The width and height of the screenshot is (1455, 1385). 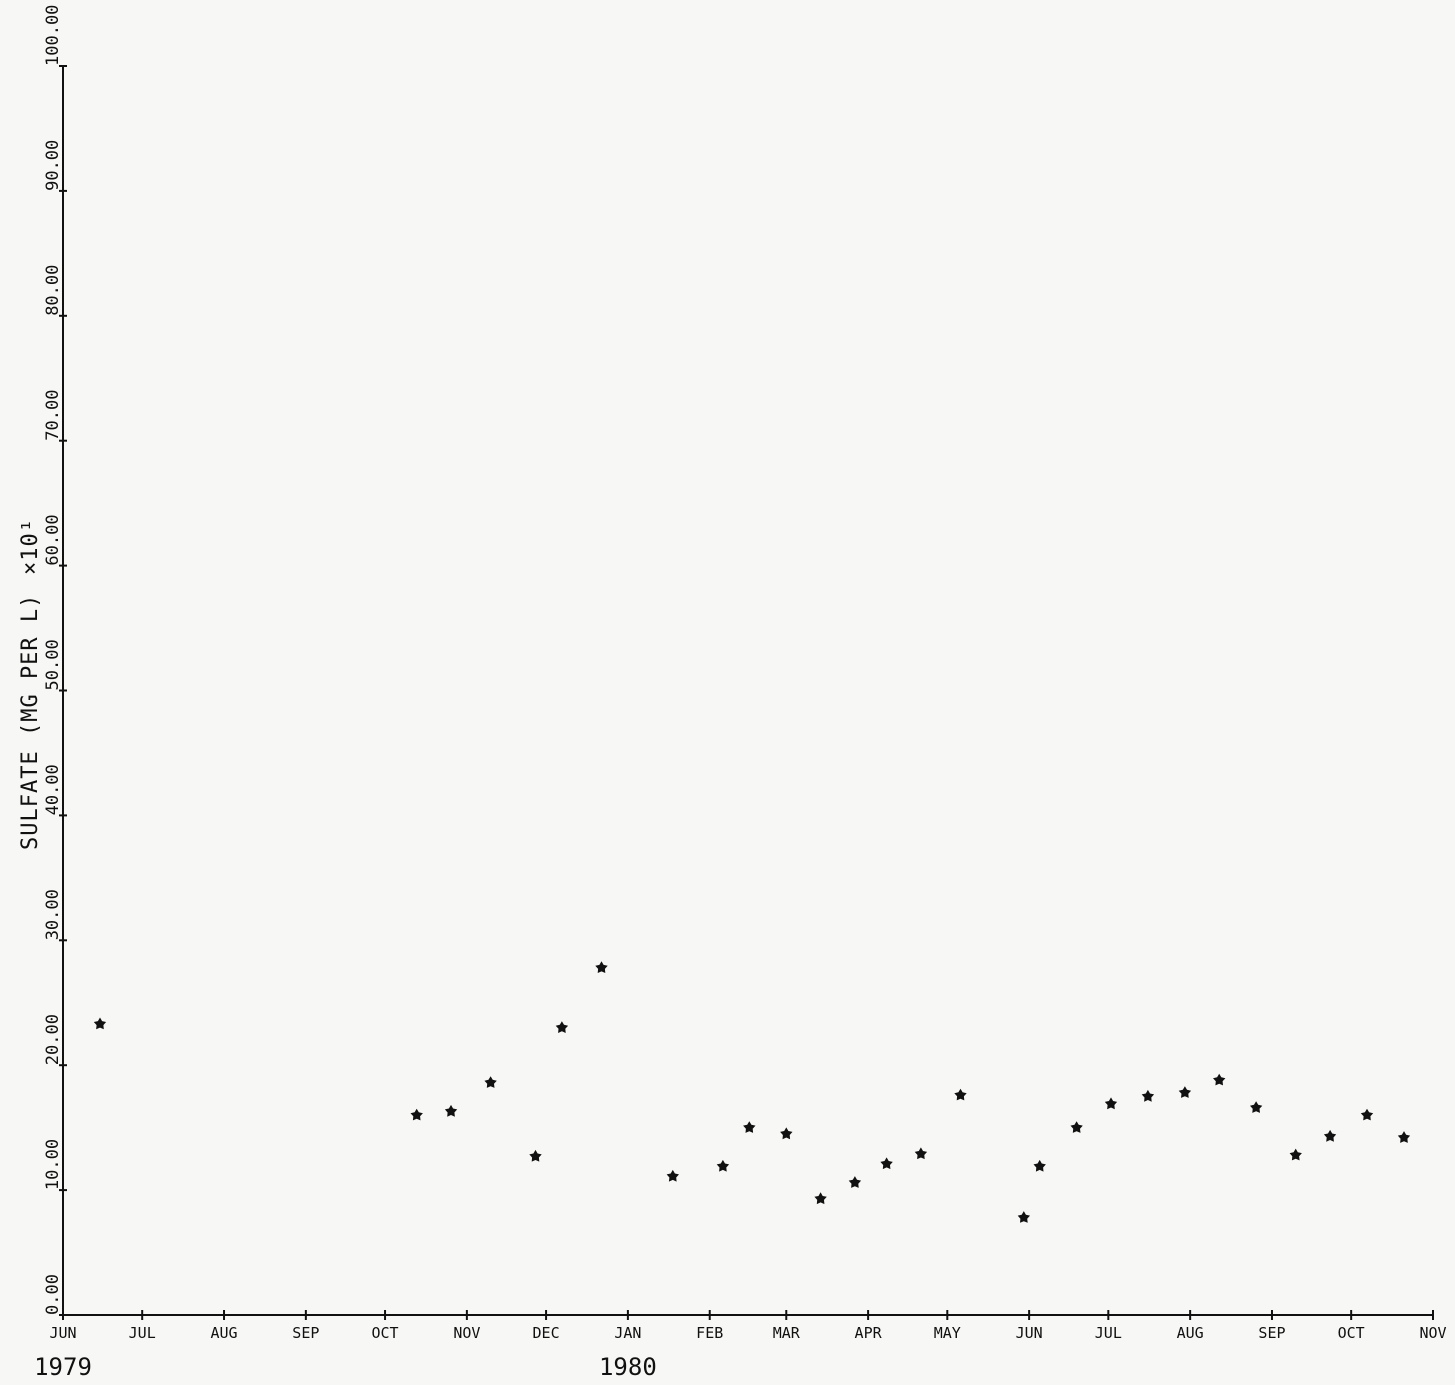 I want to click on y-tick-label: 90.00, so click(x=53, y=165).